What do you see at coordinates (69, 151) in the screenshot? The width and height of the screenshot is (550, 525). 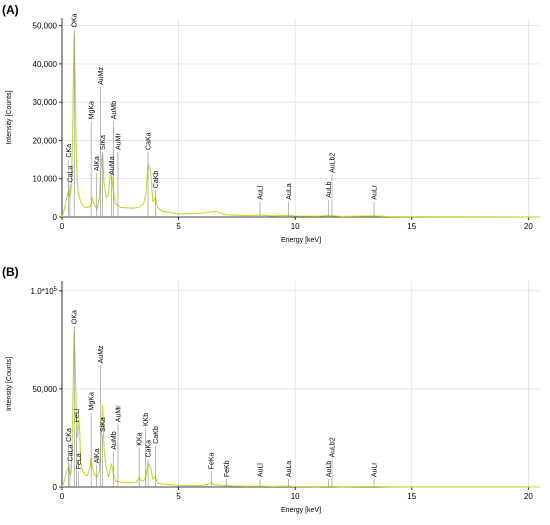 I see `panel-a-peak-label-cka: CKa` at bounding box center [69, 151].